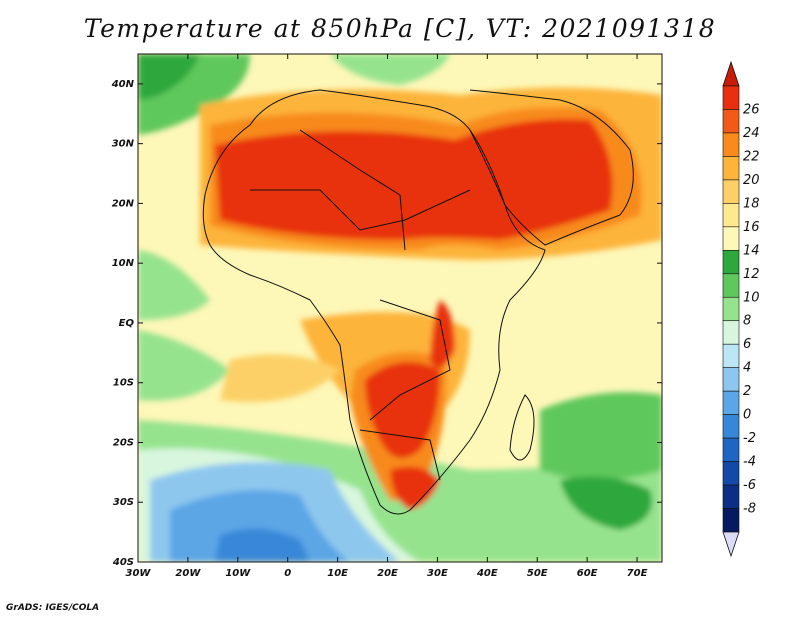 This screenshot has height=618, width=800. I want to click on lat-tick-label: 30N, so click(123, 144).